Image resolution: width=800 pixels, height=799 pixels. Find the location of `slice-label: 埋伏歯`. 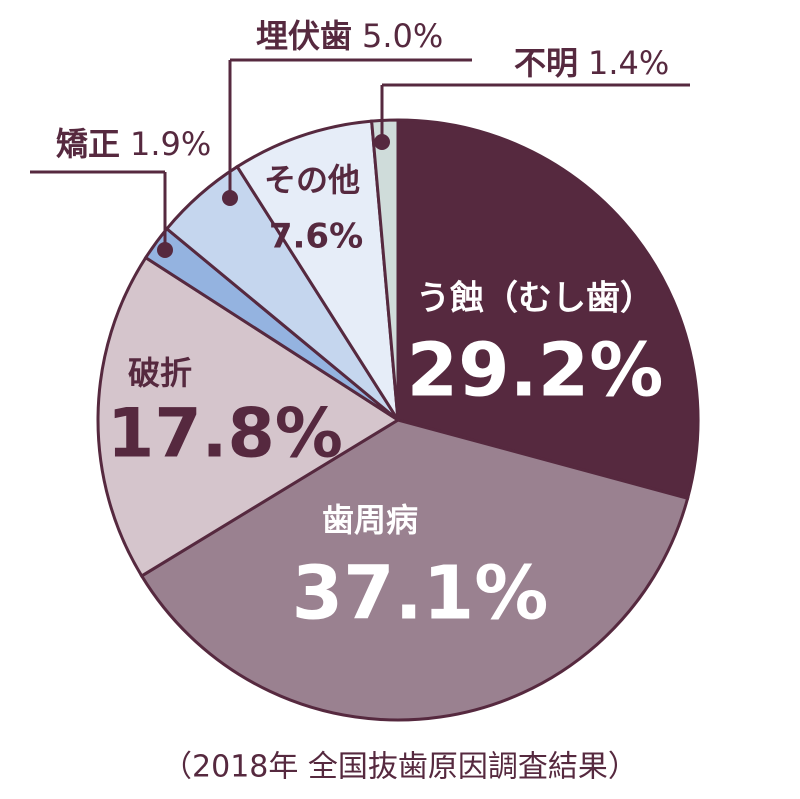

slice-label: 埋伏歯 is located at coordinates (304, 36).